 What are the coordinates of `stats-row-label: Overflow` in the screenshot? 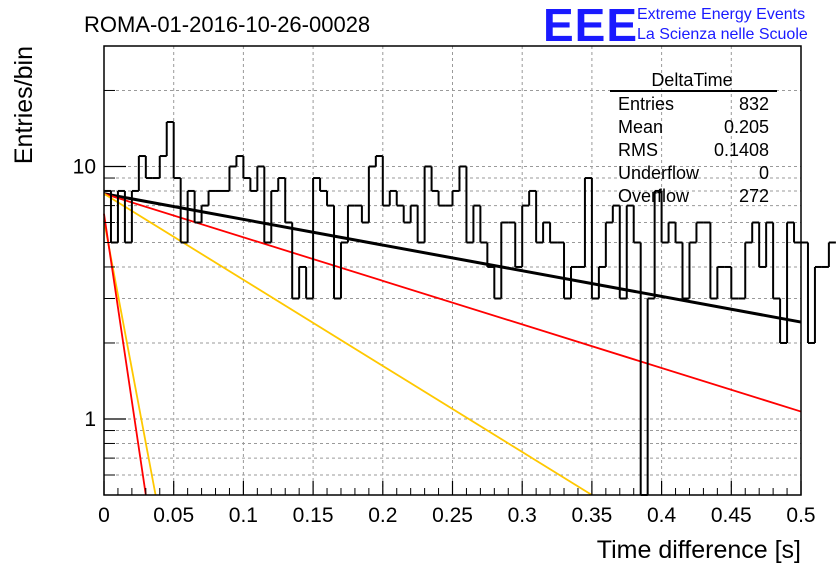 It's located at (654, 196).